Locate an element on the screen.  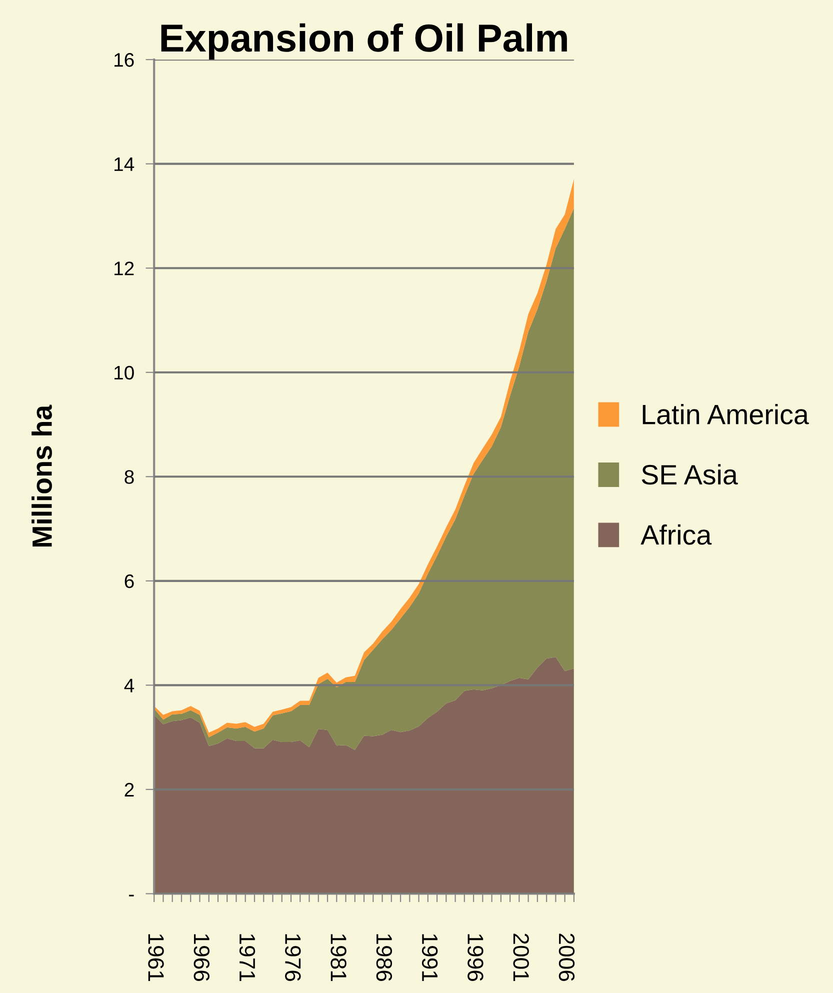
y-tick-label: 14 is located at coordinates (124, 164).